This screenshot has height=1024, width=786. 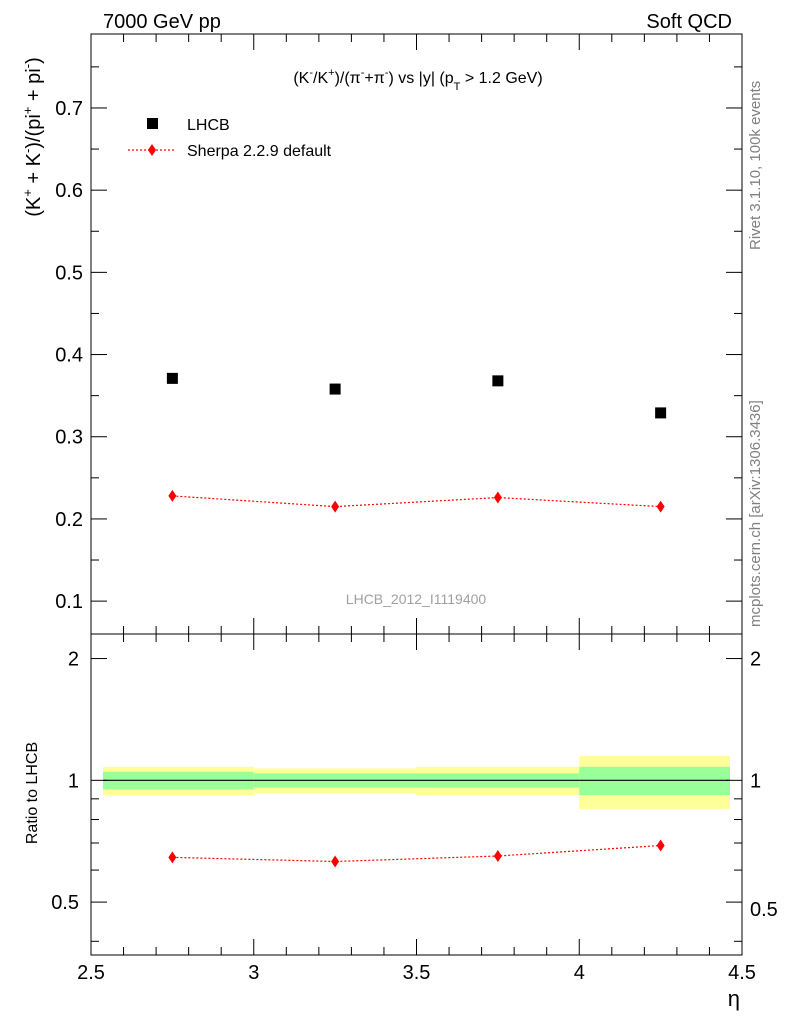 What do you see at coordinates (742, 973) in the screenshot?
I see `x-tick-label: 4.5` at bounding box center [742, 973].